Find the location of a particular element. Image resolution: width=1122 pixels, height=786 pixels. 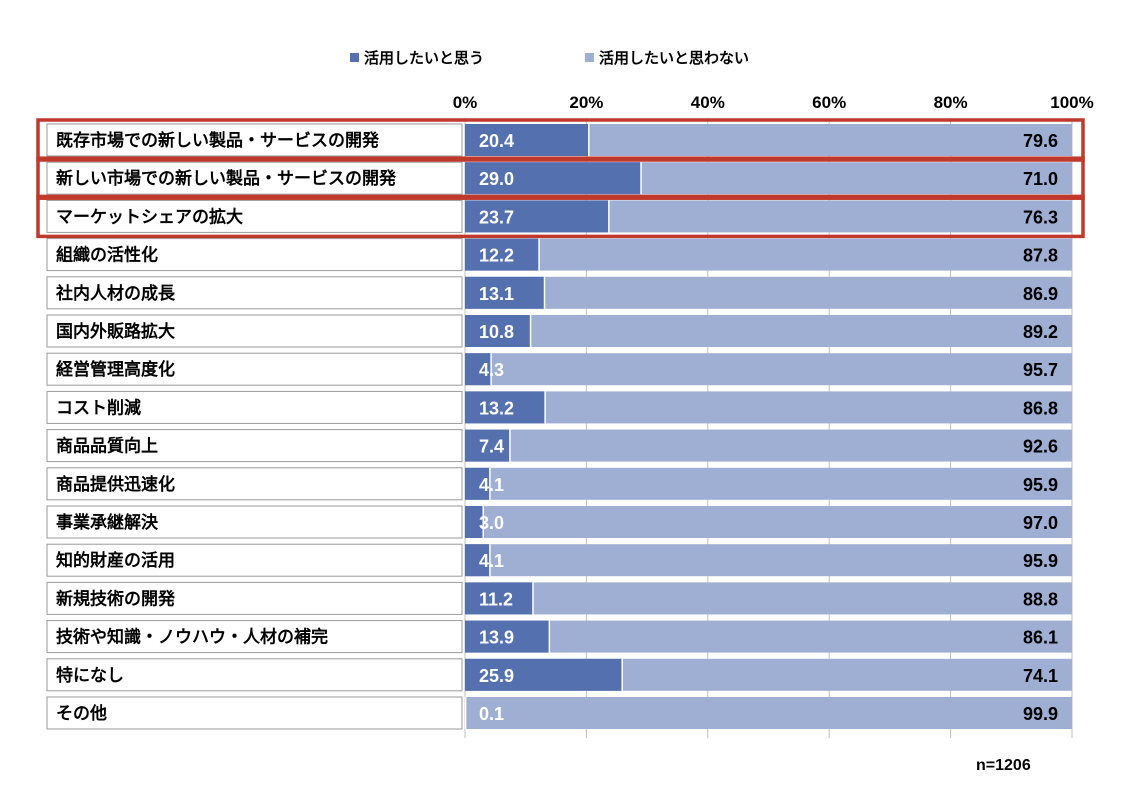

category-row: 新しい市場での新しい製品・サービスの開発 29.0 71.0 is located at coordinates (559, 178).